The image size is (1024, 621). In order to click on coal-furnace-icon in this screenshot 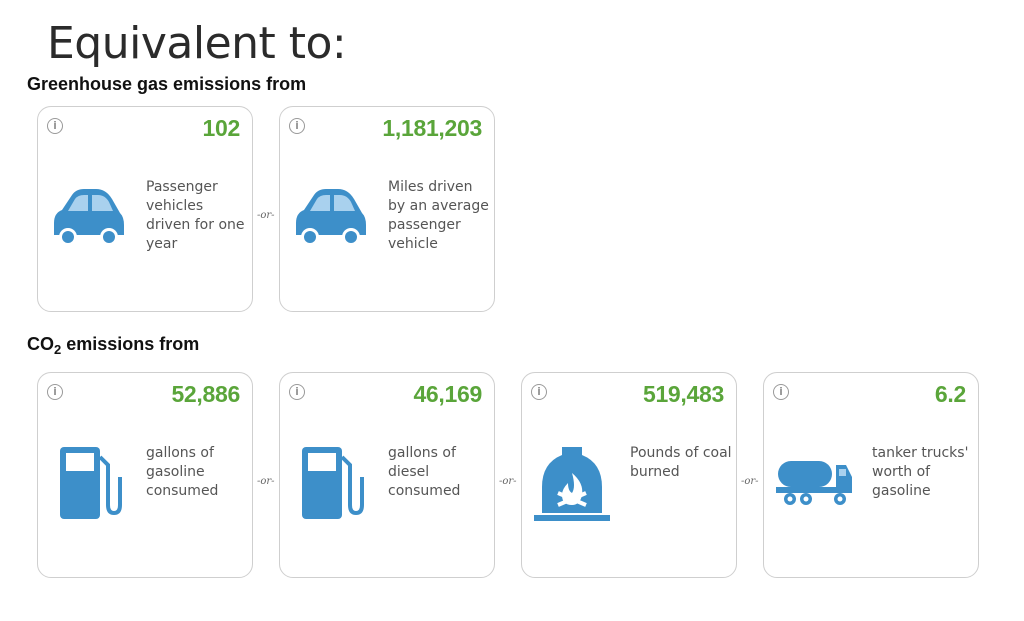, I will do `click(572, 484)`.